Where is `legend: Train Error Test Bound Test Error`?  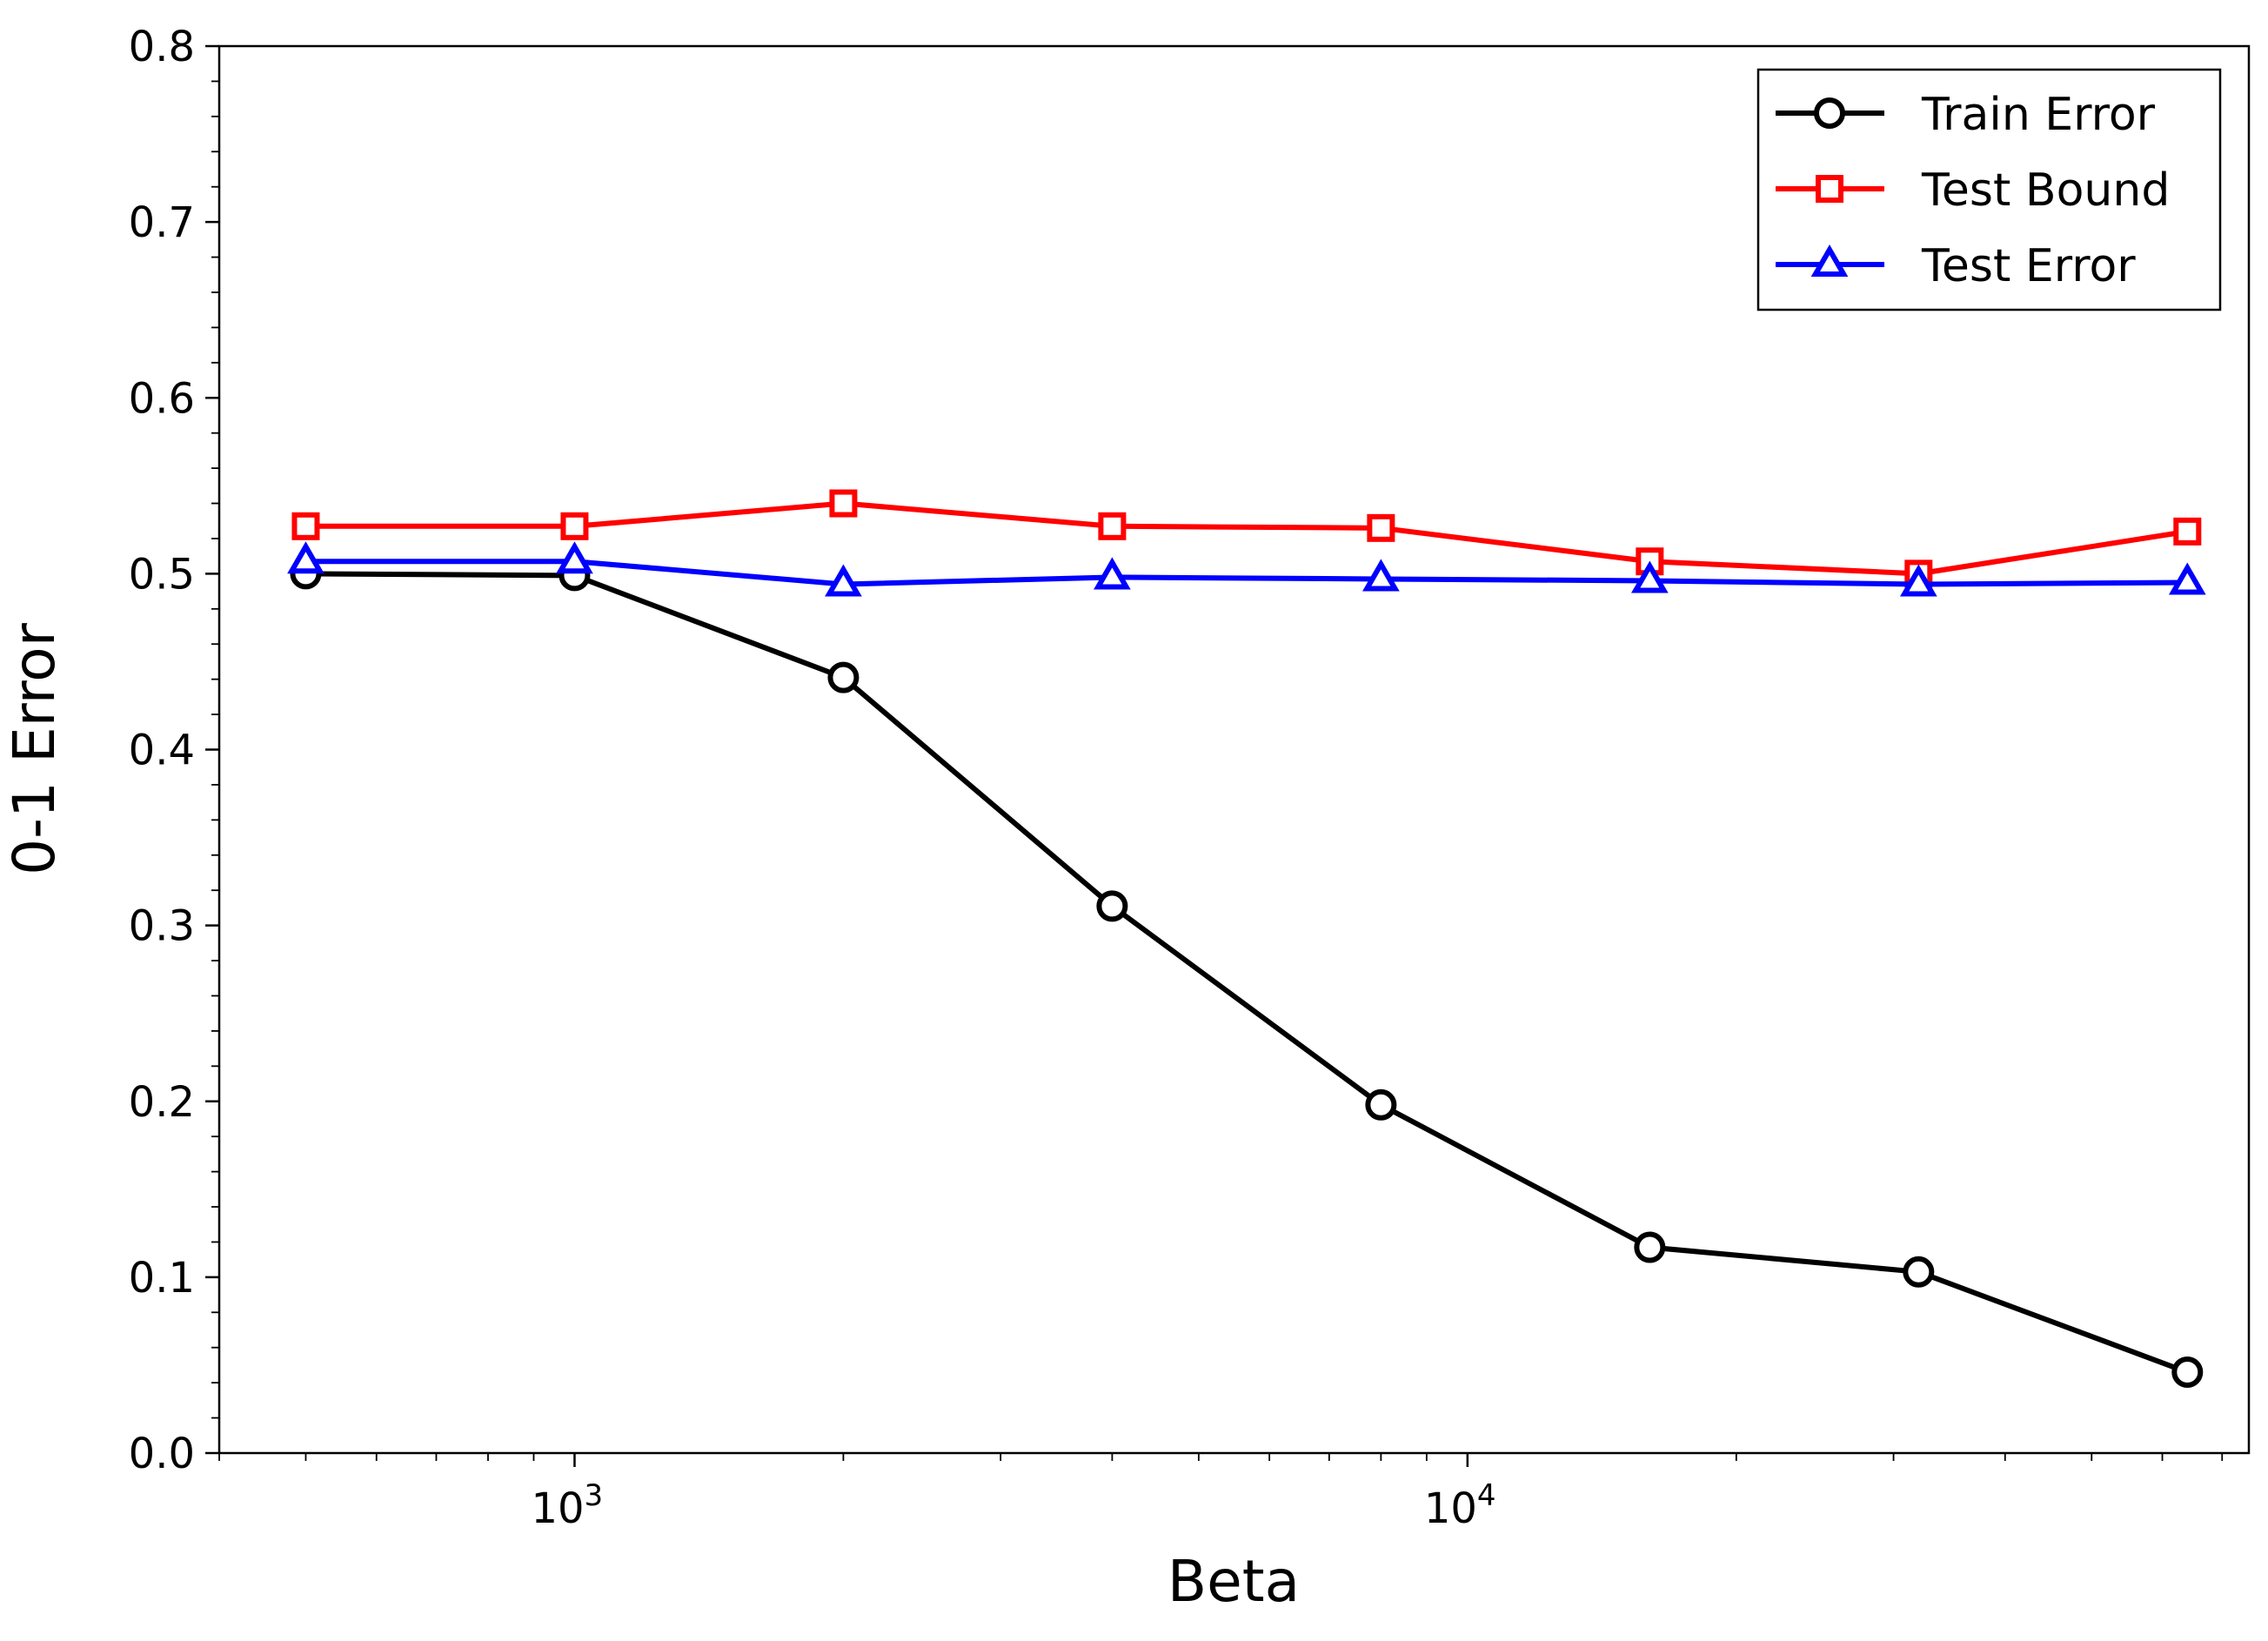 legend: Train Error Test Bound Test Error is located at coordinates (1989, 189).